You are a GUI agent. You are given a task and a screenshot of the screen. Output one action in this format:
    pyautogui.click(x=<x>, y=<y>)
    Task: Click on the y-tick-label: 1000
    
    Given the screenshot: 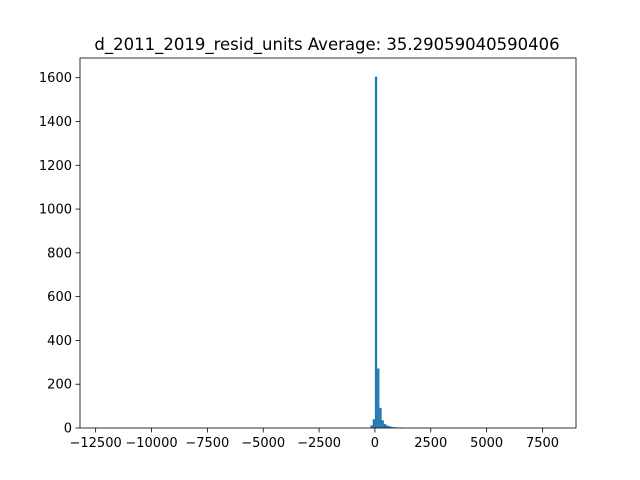 What is the action you would take?
    pyautogui.click(x=55, y=210)
    